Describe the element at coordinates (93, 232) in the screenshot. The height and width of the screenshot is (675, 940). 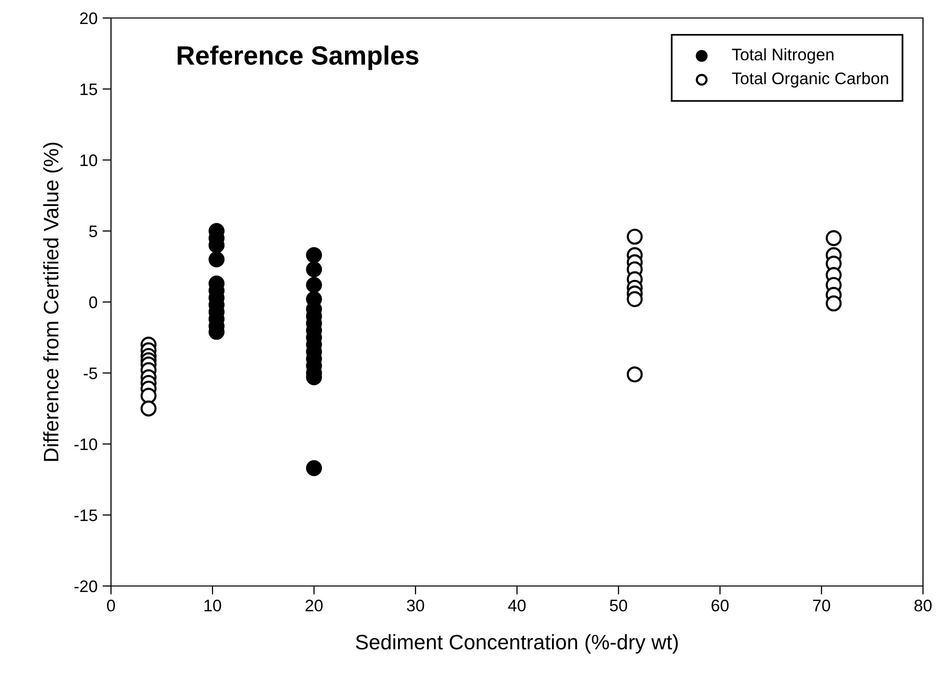
I see `y-tick-label: 5` at that location.